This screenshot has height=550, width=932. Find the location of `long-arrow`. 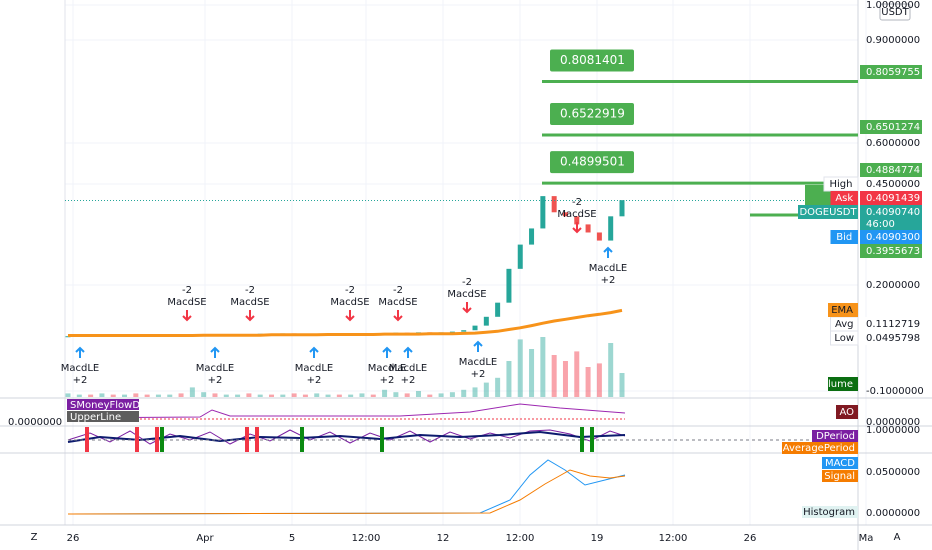

long-arrow is located at coordinates (408, 352).